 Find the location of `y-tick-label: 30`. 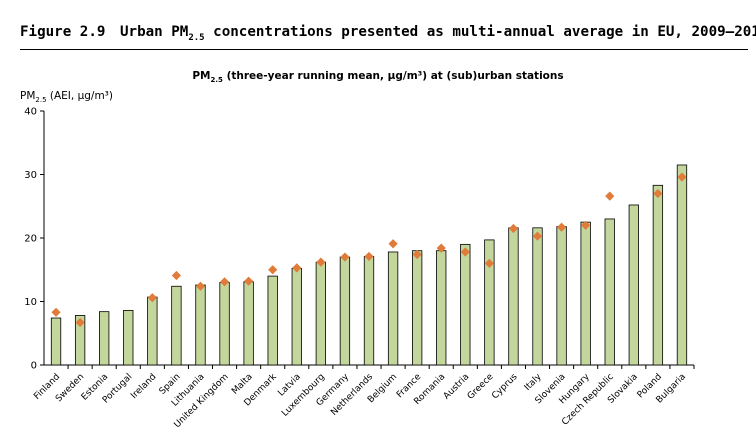

y-tick-label: 30 is located at coordinates (30, 175).